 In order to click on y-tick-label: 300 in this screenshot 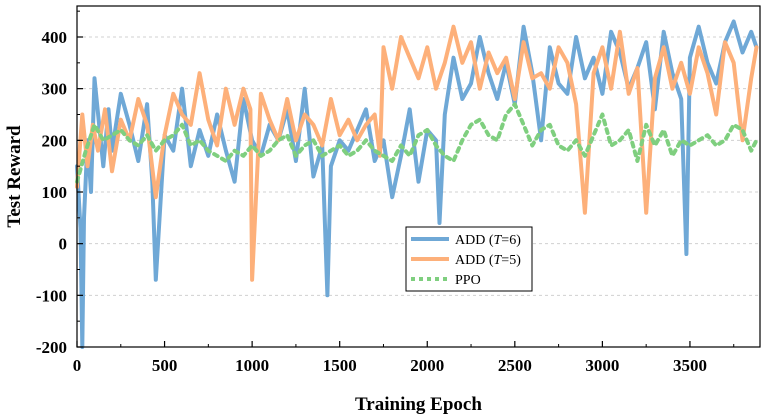, I will do `click(55, 89)`.